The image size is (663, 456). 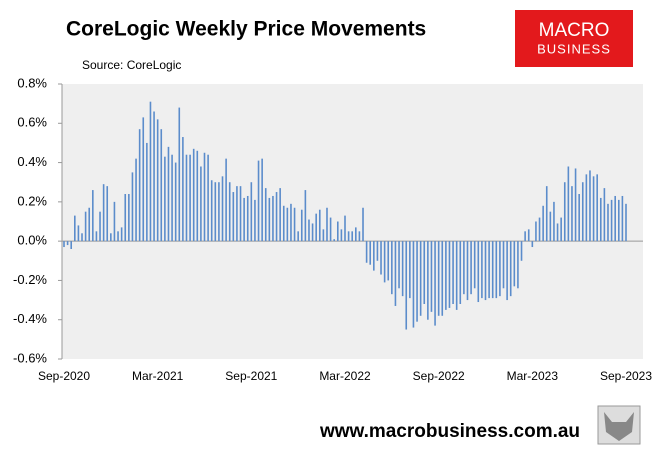 What do you see at coordinates (574, 48) in the screenshot?
I see `logo-text: BUSINESS` at bounding box center [574, 48].